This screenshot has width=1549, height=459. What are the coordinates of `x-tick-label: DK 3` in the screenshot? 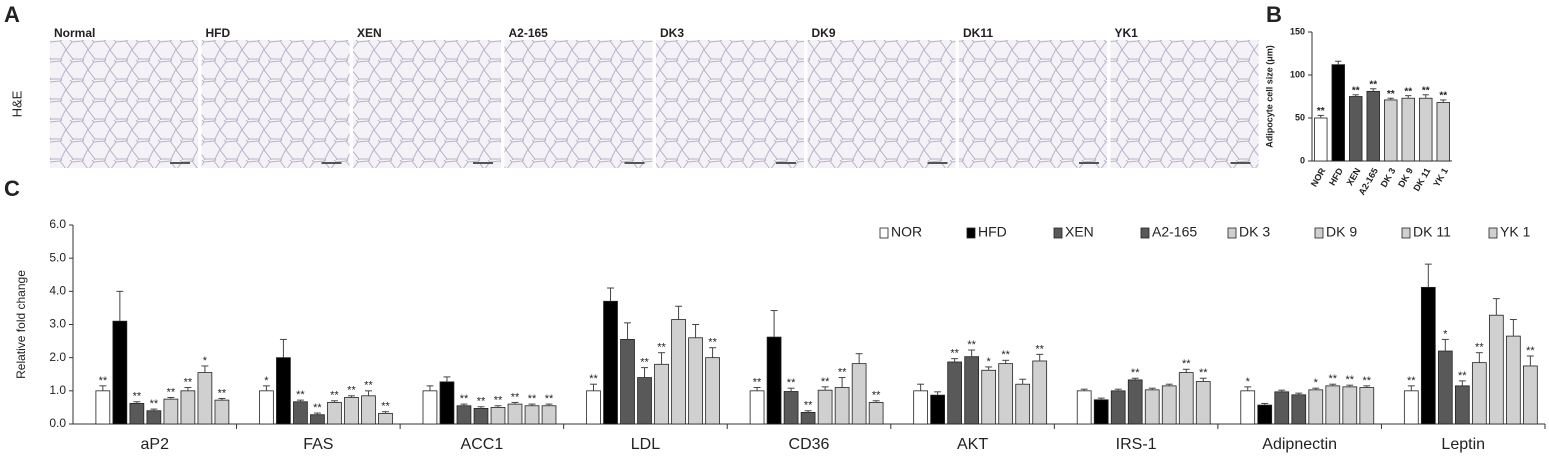 It's located at (1388, 177).